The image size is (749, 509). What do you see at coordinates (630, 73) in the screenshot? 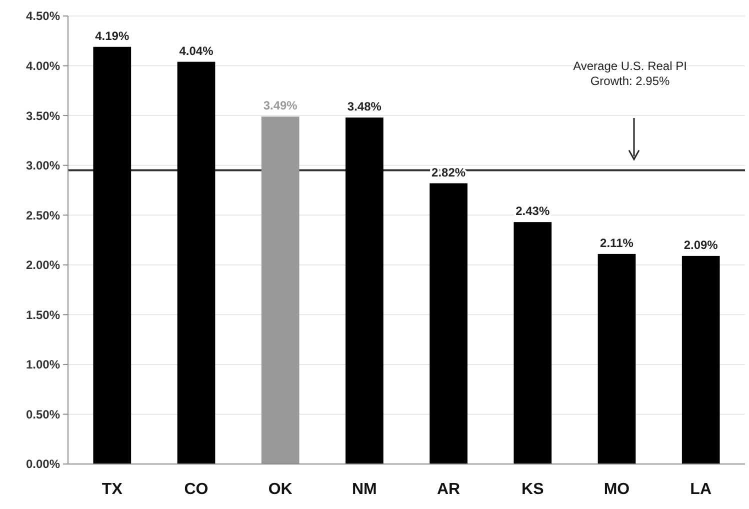
I see `ref-line-label: Average U.S. Real PI Growth: 2.95%` at bounding box center [630, 73].